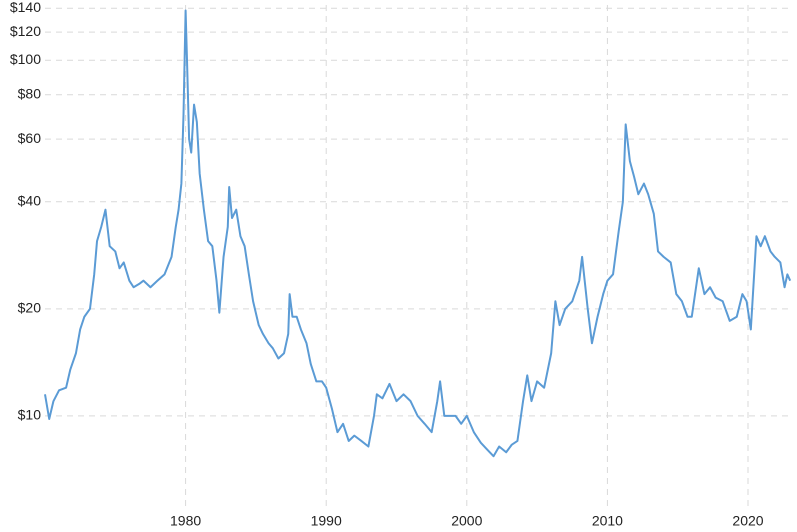 The height and width of the screenshot is (532, 797). What do you see at coordinates (25, 59) in the screenshot?
I see `y-tick-label: $100` at bounding box center [25, 59].